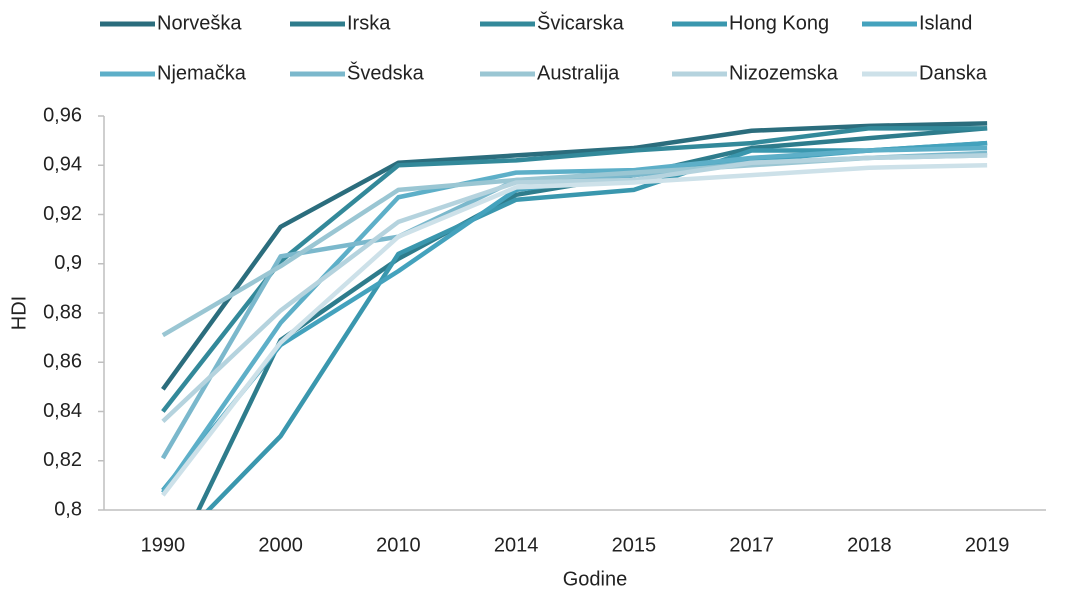 Image resolution: width=1066 pixels, height=592 pixels. I want to click on x-tick-label: 2014, so click(516, 545).